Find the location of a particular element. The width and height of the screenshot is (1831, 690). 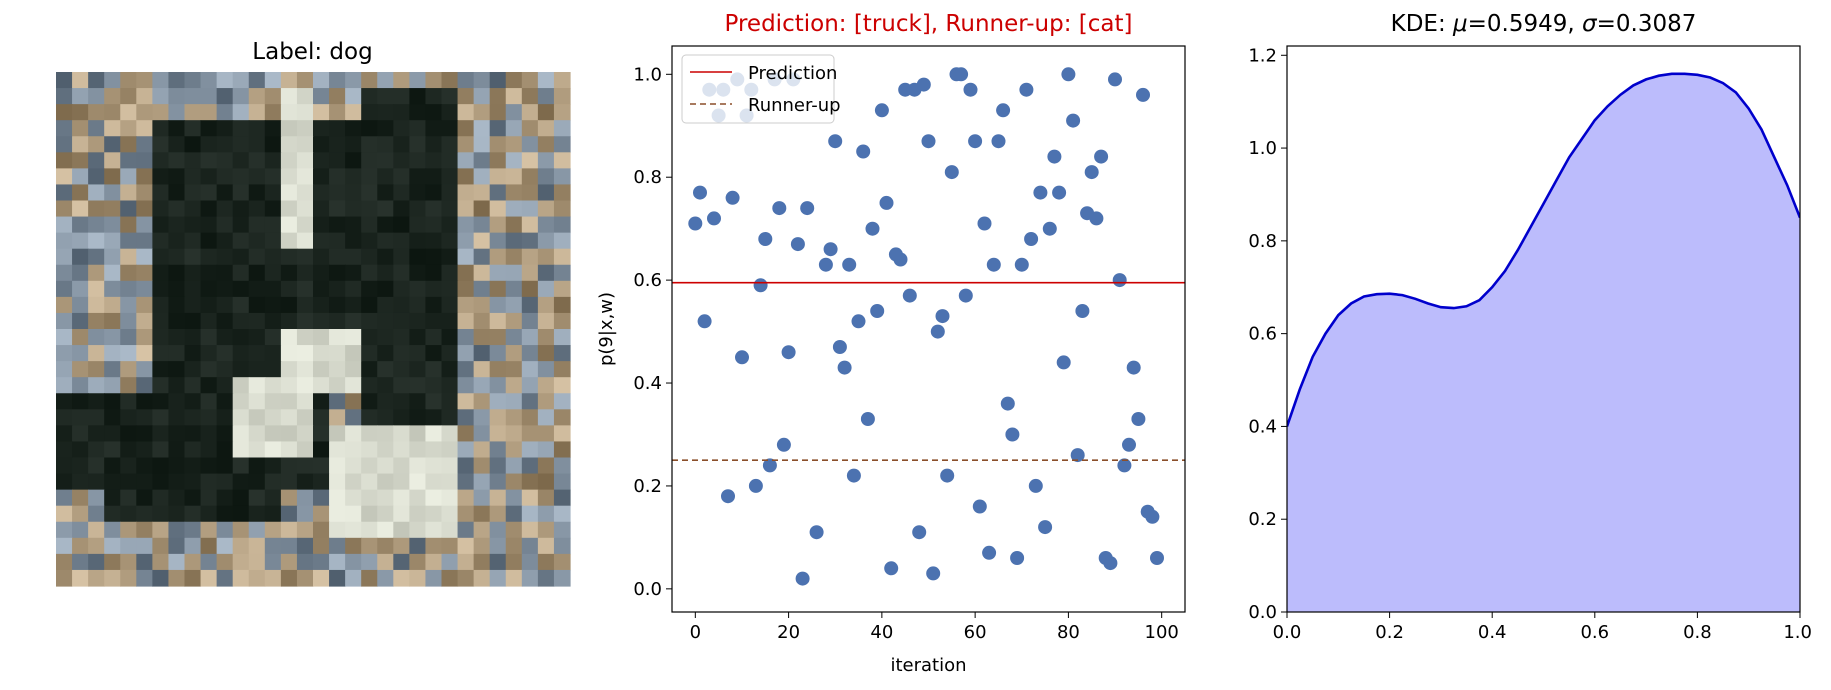

y-tick-label: 0.0 is located at coordinates (1262, 612).